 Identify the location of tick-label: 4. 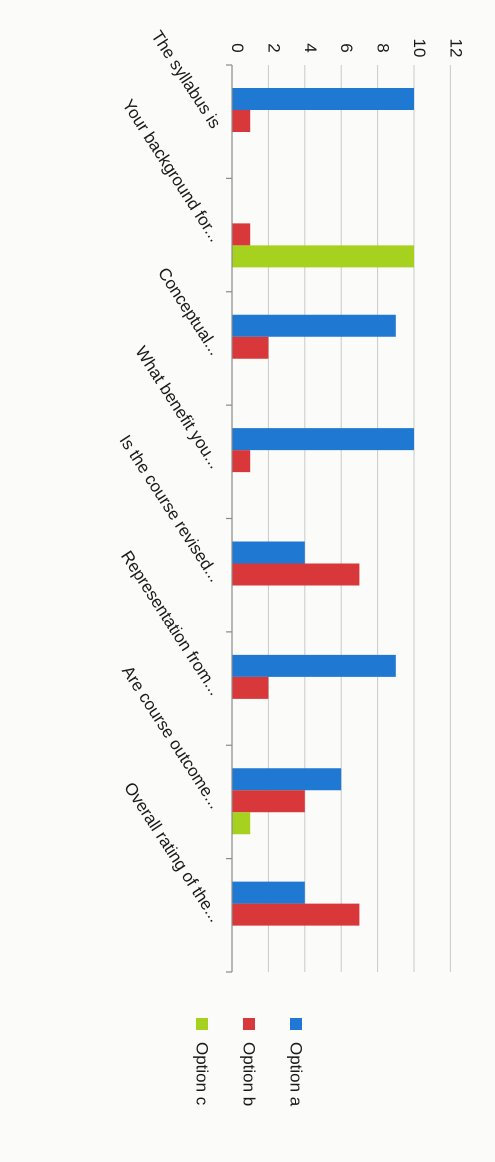
(310, 47).